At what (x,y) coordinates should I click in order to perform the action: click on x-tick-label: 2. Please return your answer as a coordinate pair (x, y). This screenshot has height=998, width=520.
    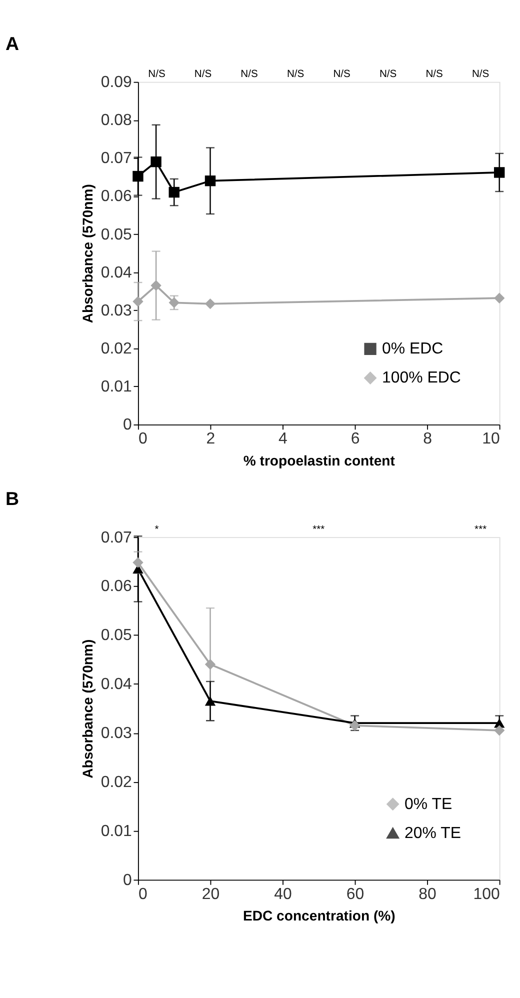
    Looking at the image, I should click on (211, 439).